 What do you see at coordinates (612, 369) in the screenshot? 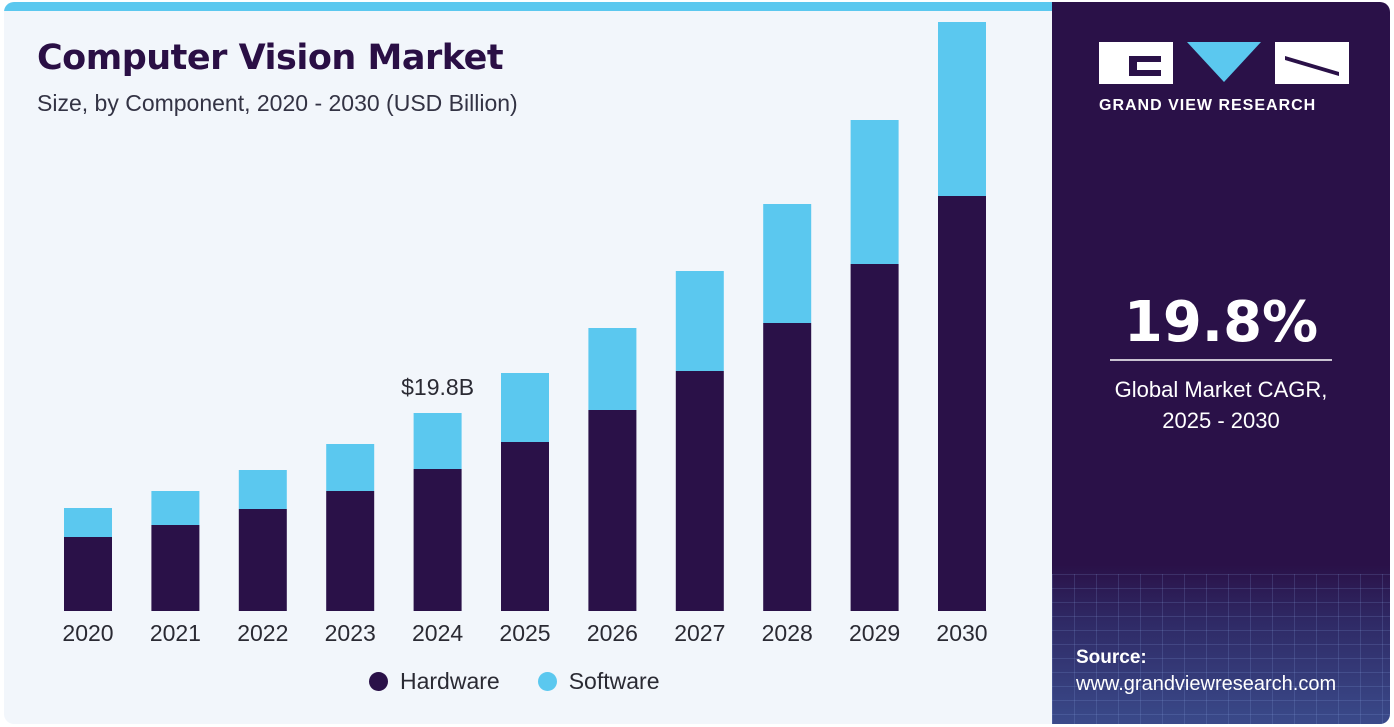
I see `bar-software-2026` at bounding box center [612, 369].